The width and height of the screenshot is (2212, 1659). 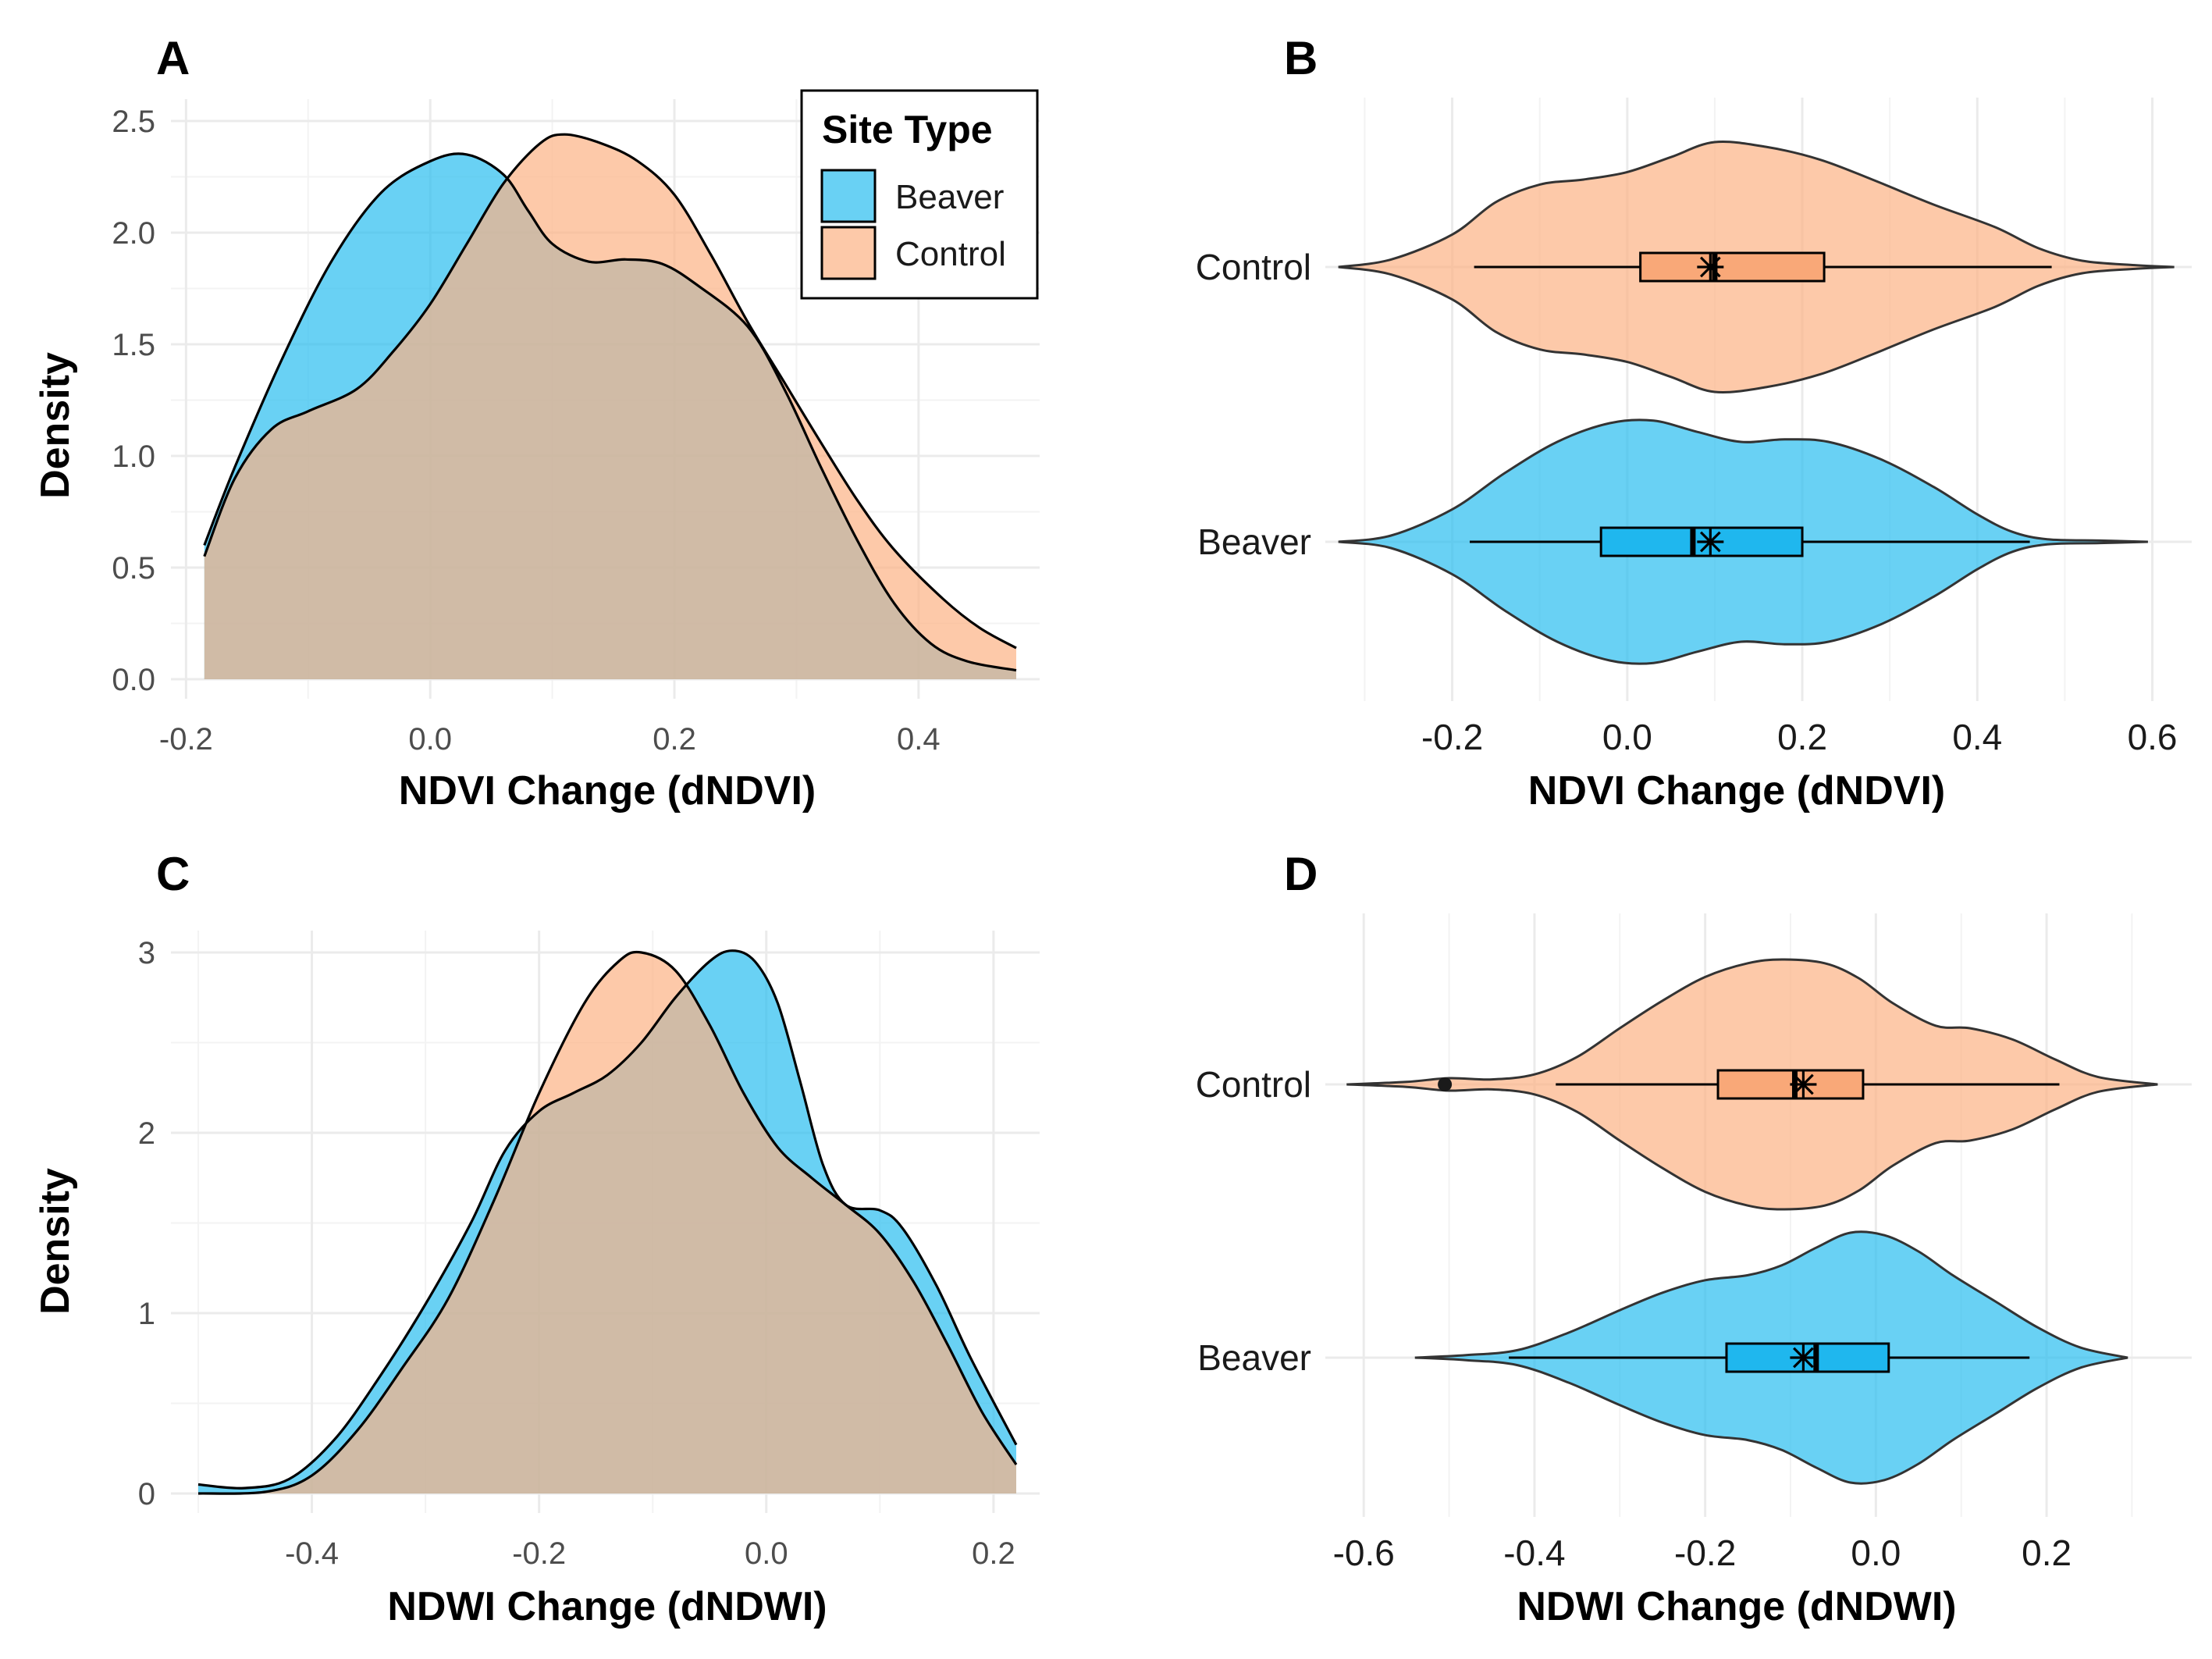 I want to click on panel-a-ytick-label: 2.5, so click(x=134, y=122).